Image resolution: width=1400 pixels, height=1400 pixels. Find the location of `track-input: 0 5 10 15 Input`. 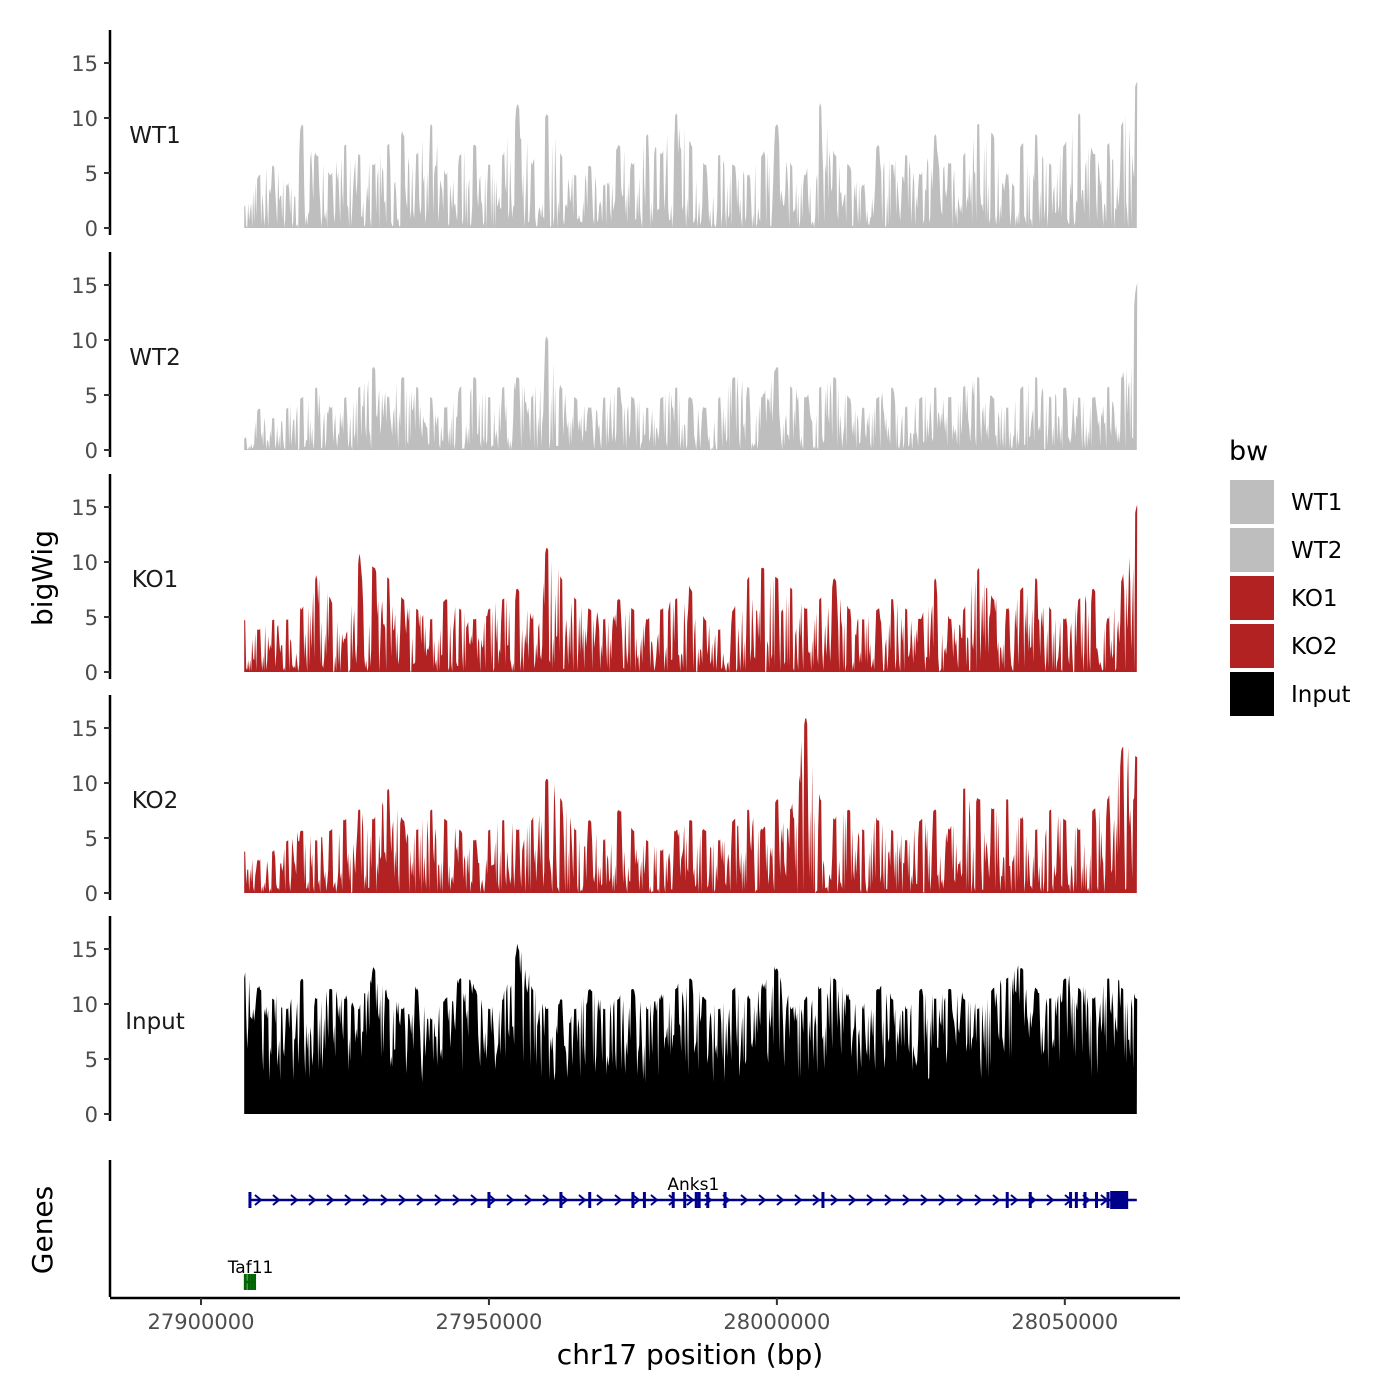

track-input: 0 5 10 15 Input is located at coordinates (604, 1021).